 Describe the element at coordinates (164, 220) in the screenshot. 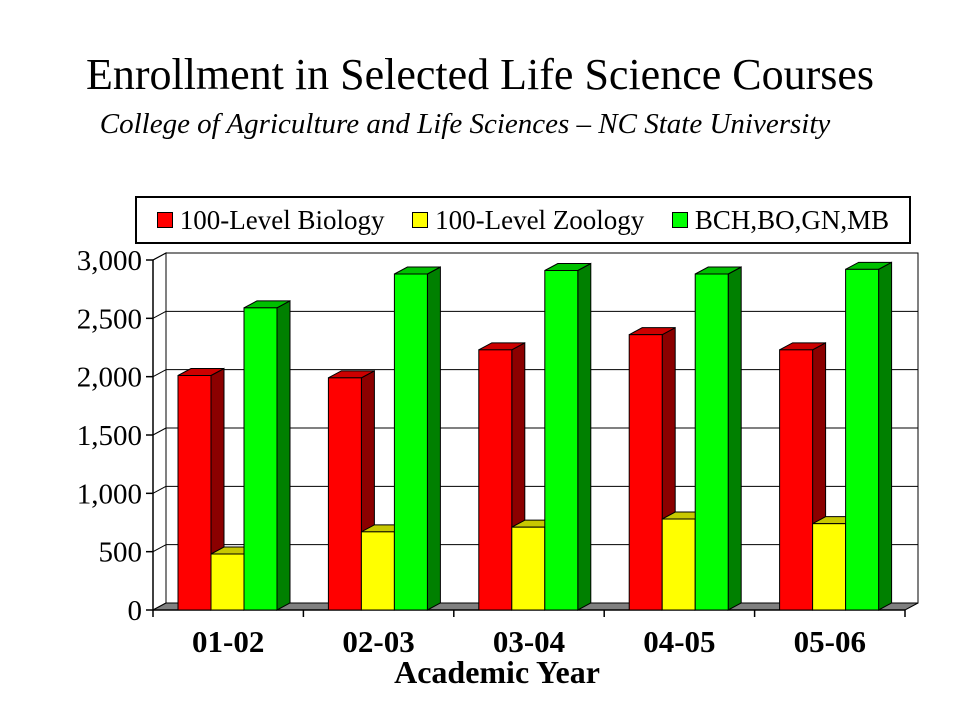

I see `legend-swatch-biology` at that location.